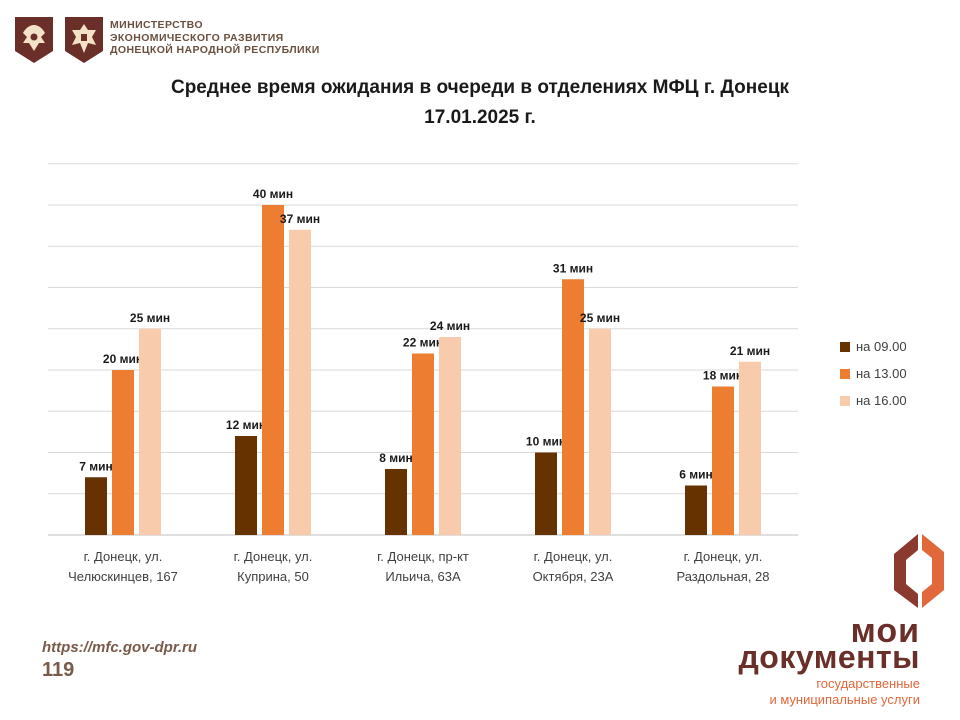  Describe the element at coordinates (423, 343) in the screenshot. I see `data-label: 22 мин` at that location.